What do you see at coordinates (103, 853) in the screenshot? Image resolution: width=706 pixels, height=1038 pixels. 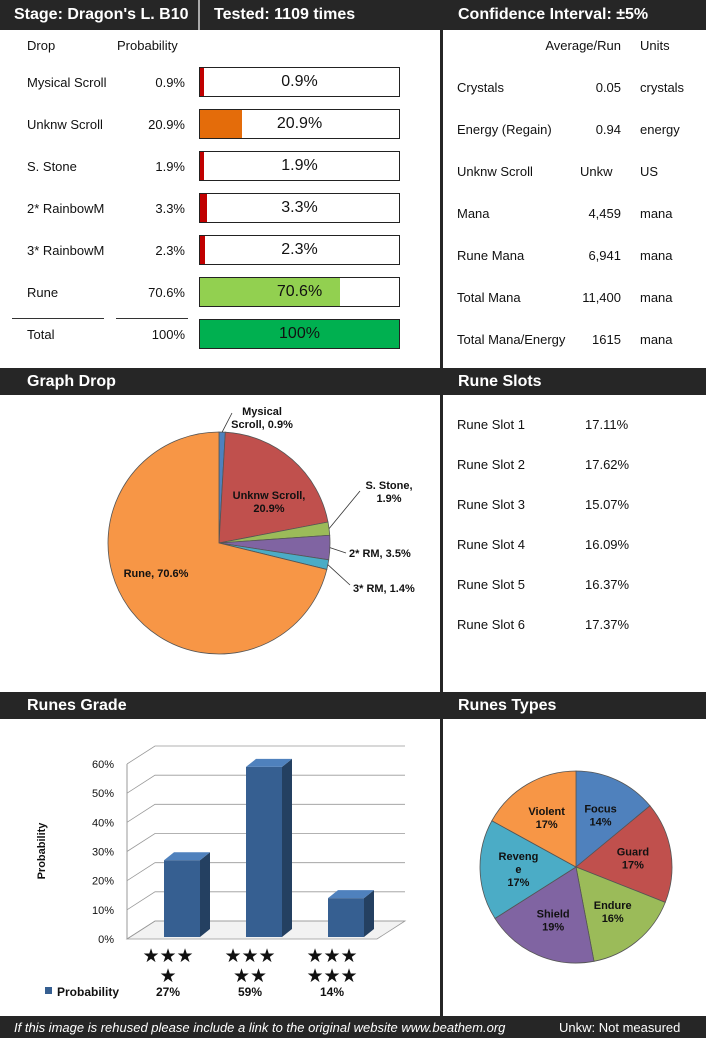 I see `y-tick-label: 30%` at bounding box center [103, 853].